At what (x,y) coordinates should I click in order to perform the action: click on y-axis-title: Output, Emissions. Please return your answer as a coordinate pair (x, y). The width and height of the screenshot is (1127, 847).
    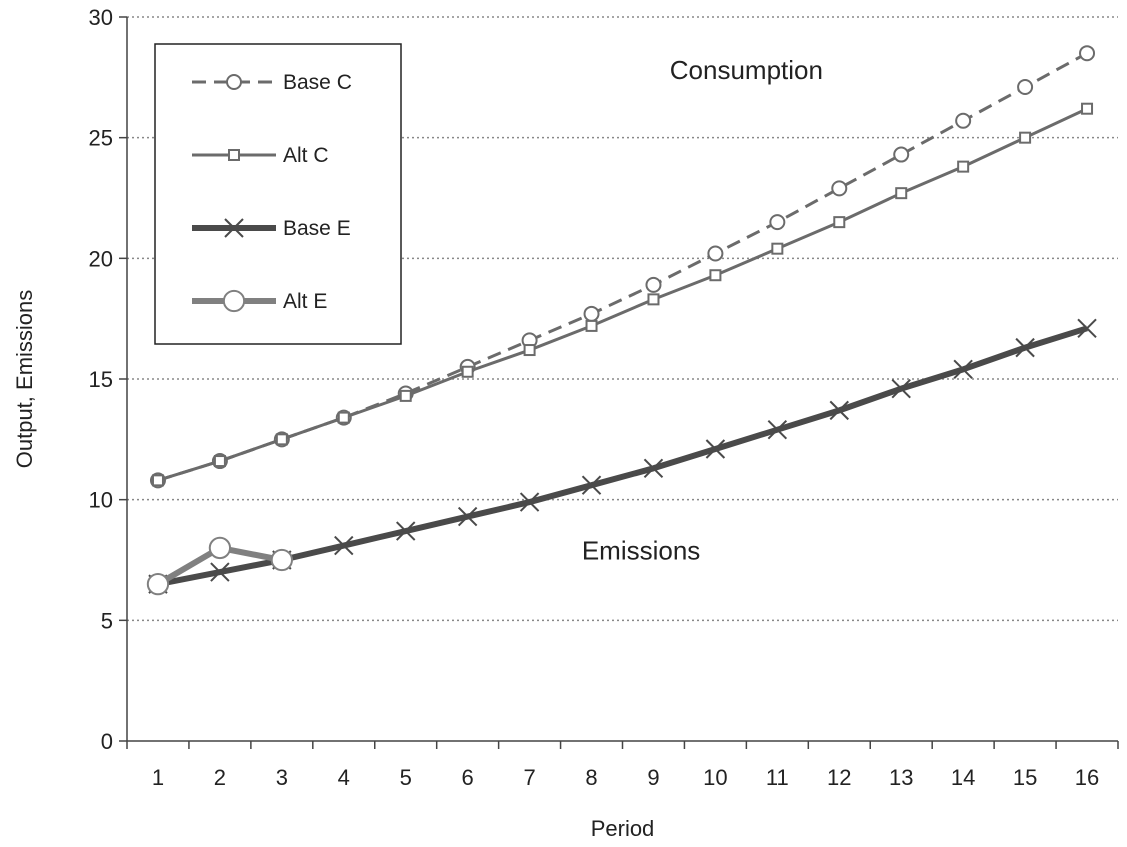
    Looking at the image, I should click on (24, 379).